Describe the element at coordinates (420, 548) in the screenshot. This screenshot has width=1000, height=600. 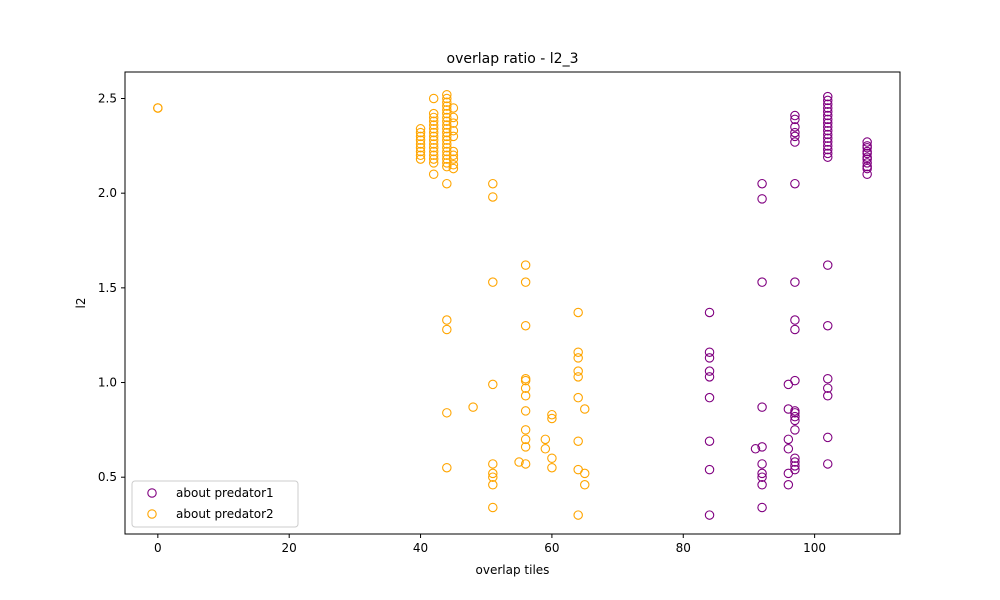
I see `x-tick-label: 40` at that location.